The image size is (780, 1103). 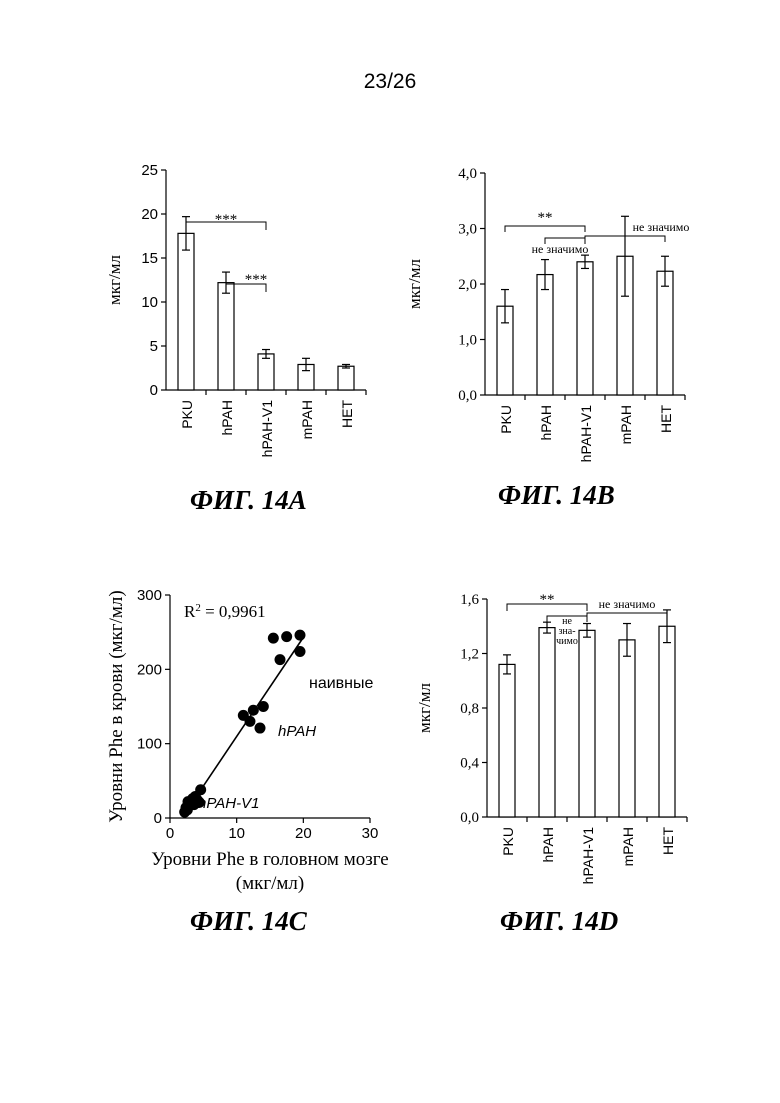 What do you see at coordinates (469, 709) in the screenshot?
I see `y-tick-label: 0,8` at bounding box center [469, 709].